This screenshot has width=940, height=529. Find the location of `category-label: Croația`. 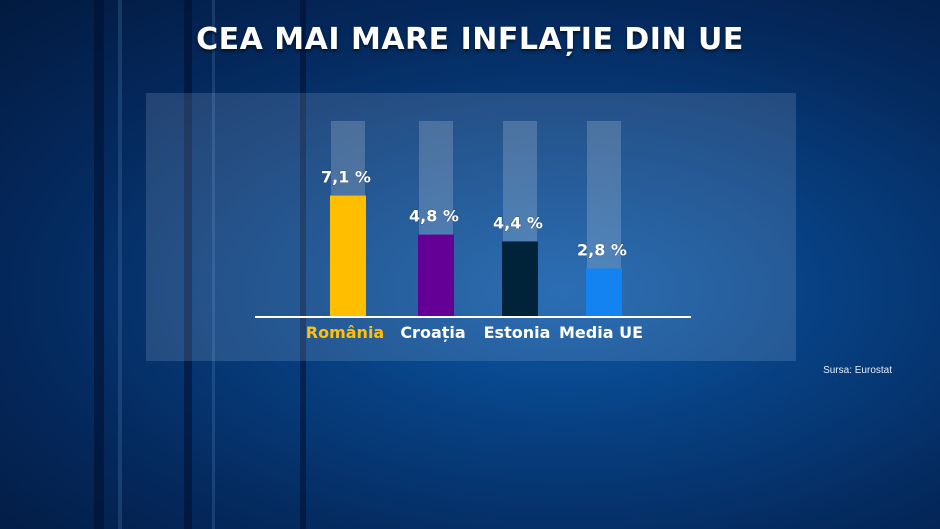

category-label: Croația is located at coordinates (432, 332).